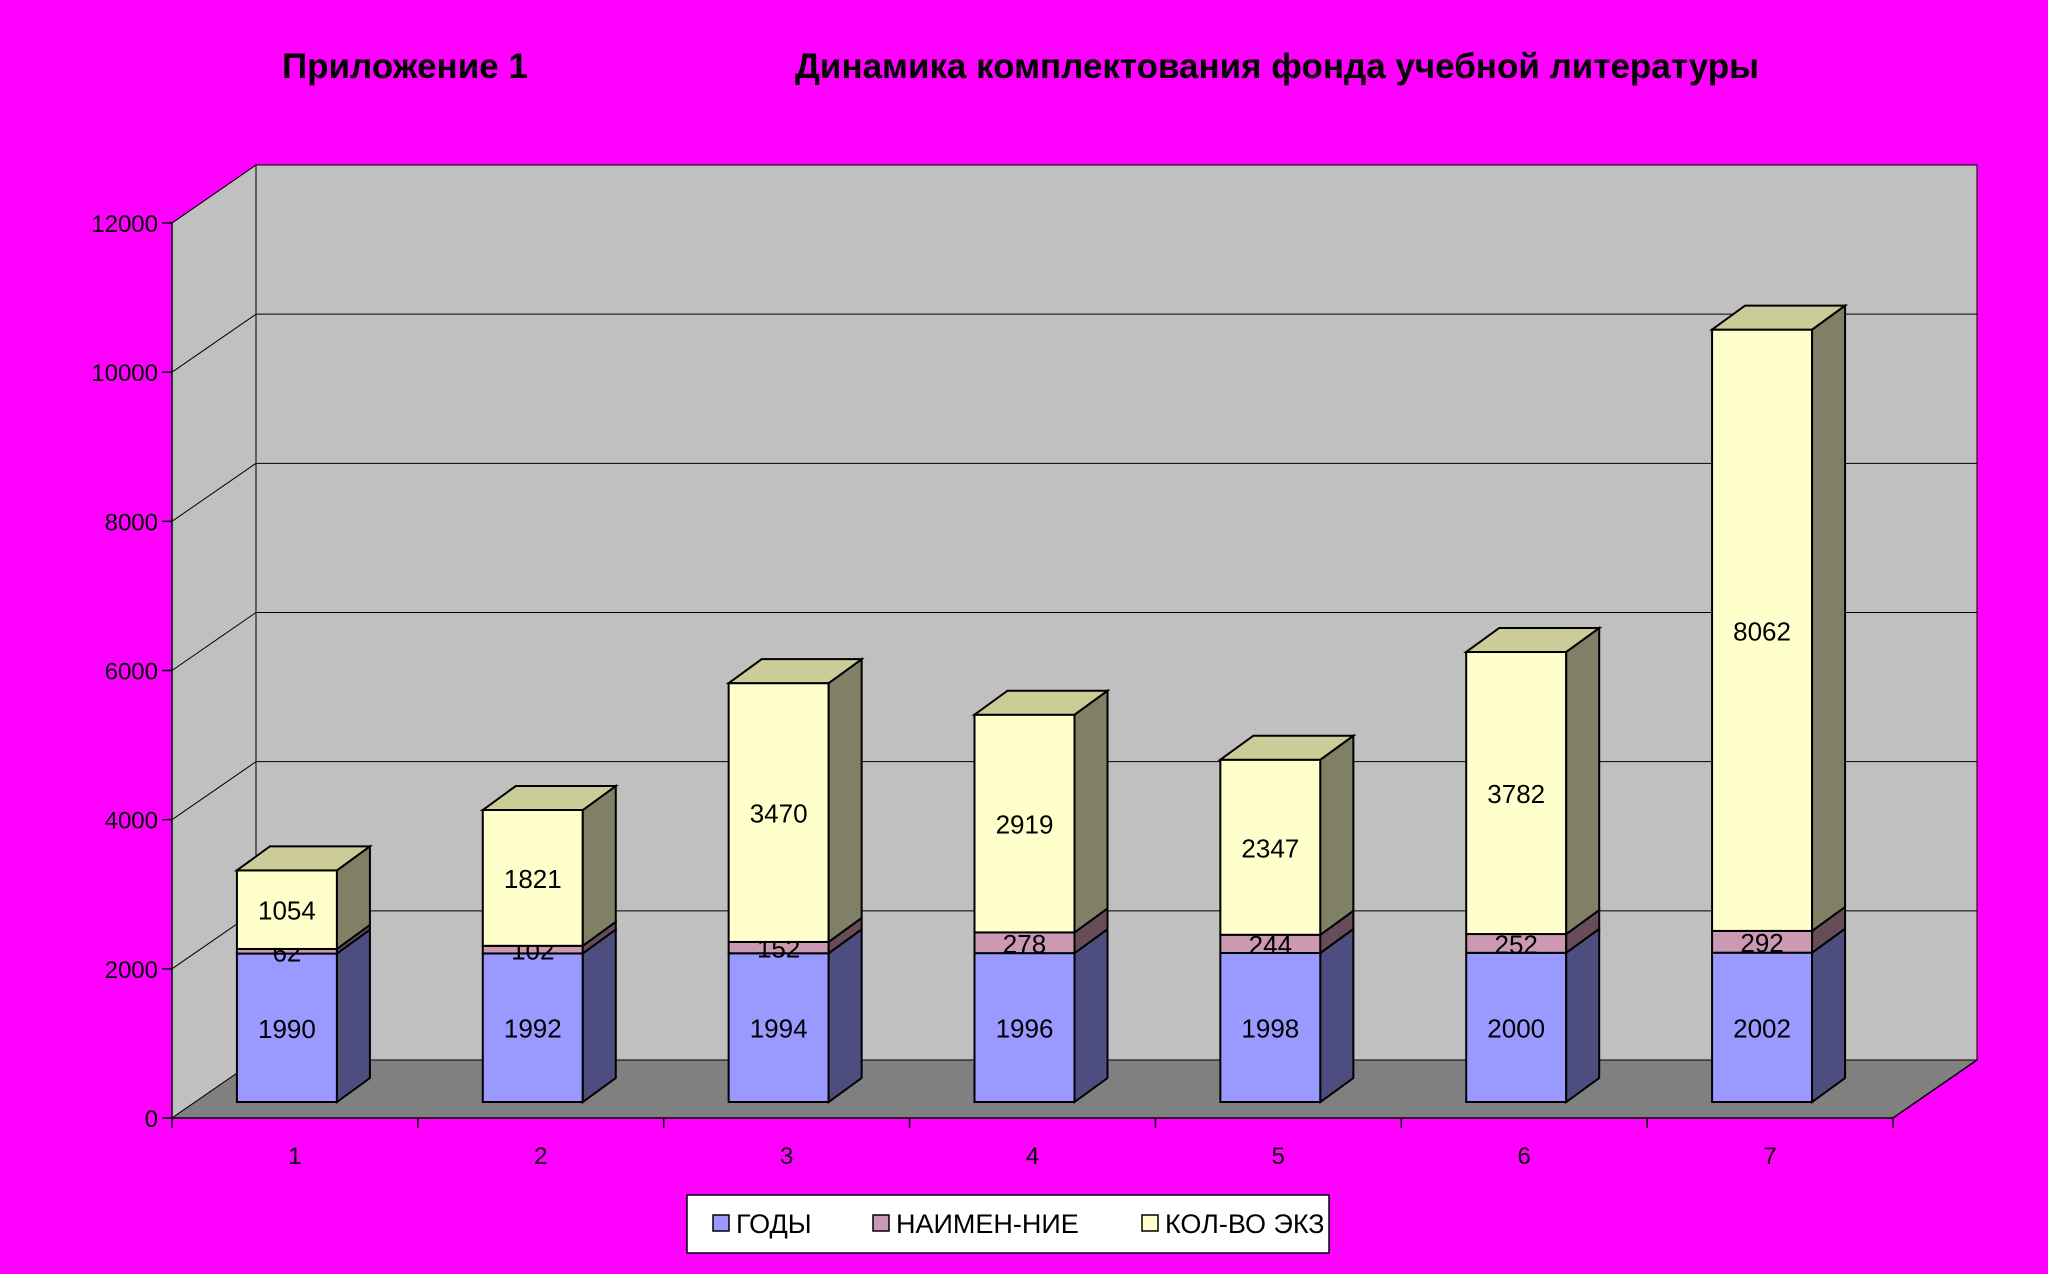  I want to click on data-label: 3470, so click(779, 814).